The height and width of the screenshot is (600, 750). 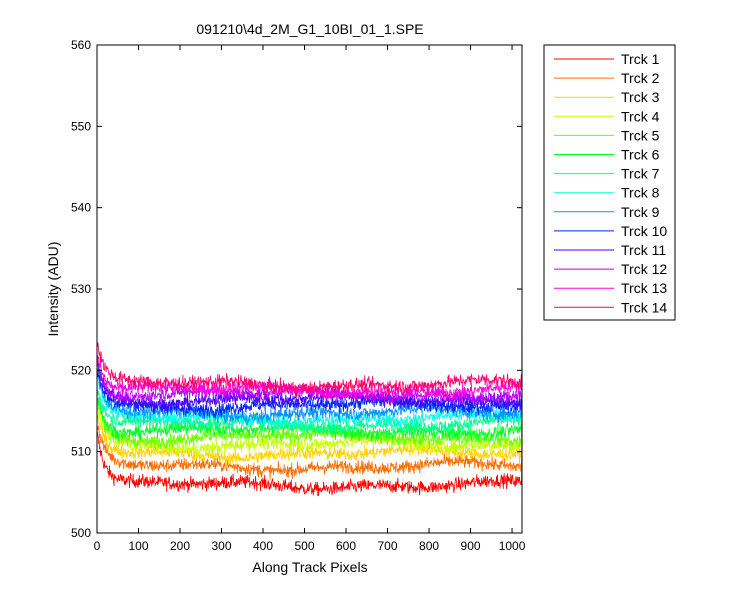 What do you see at coordinates (81, 370) in the screenshot?
I see `y-tick-label: 520` at bounding box center [81, 370].